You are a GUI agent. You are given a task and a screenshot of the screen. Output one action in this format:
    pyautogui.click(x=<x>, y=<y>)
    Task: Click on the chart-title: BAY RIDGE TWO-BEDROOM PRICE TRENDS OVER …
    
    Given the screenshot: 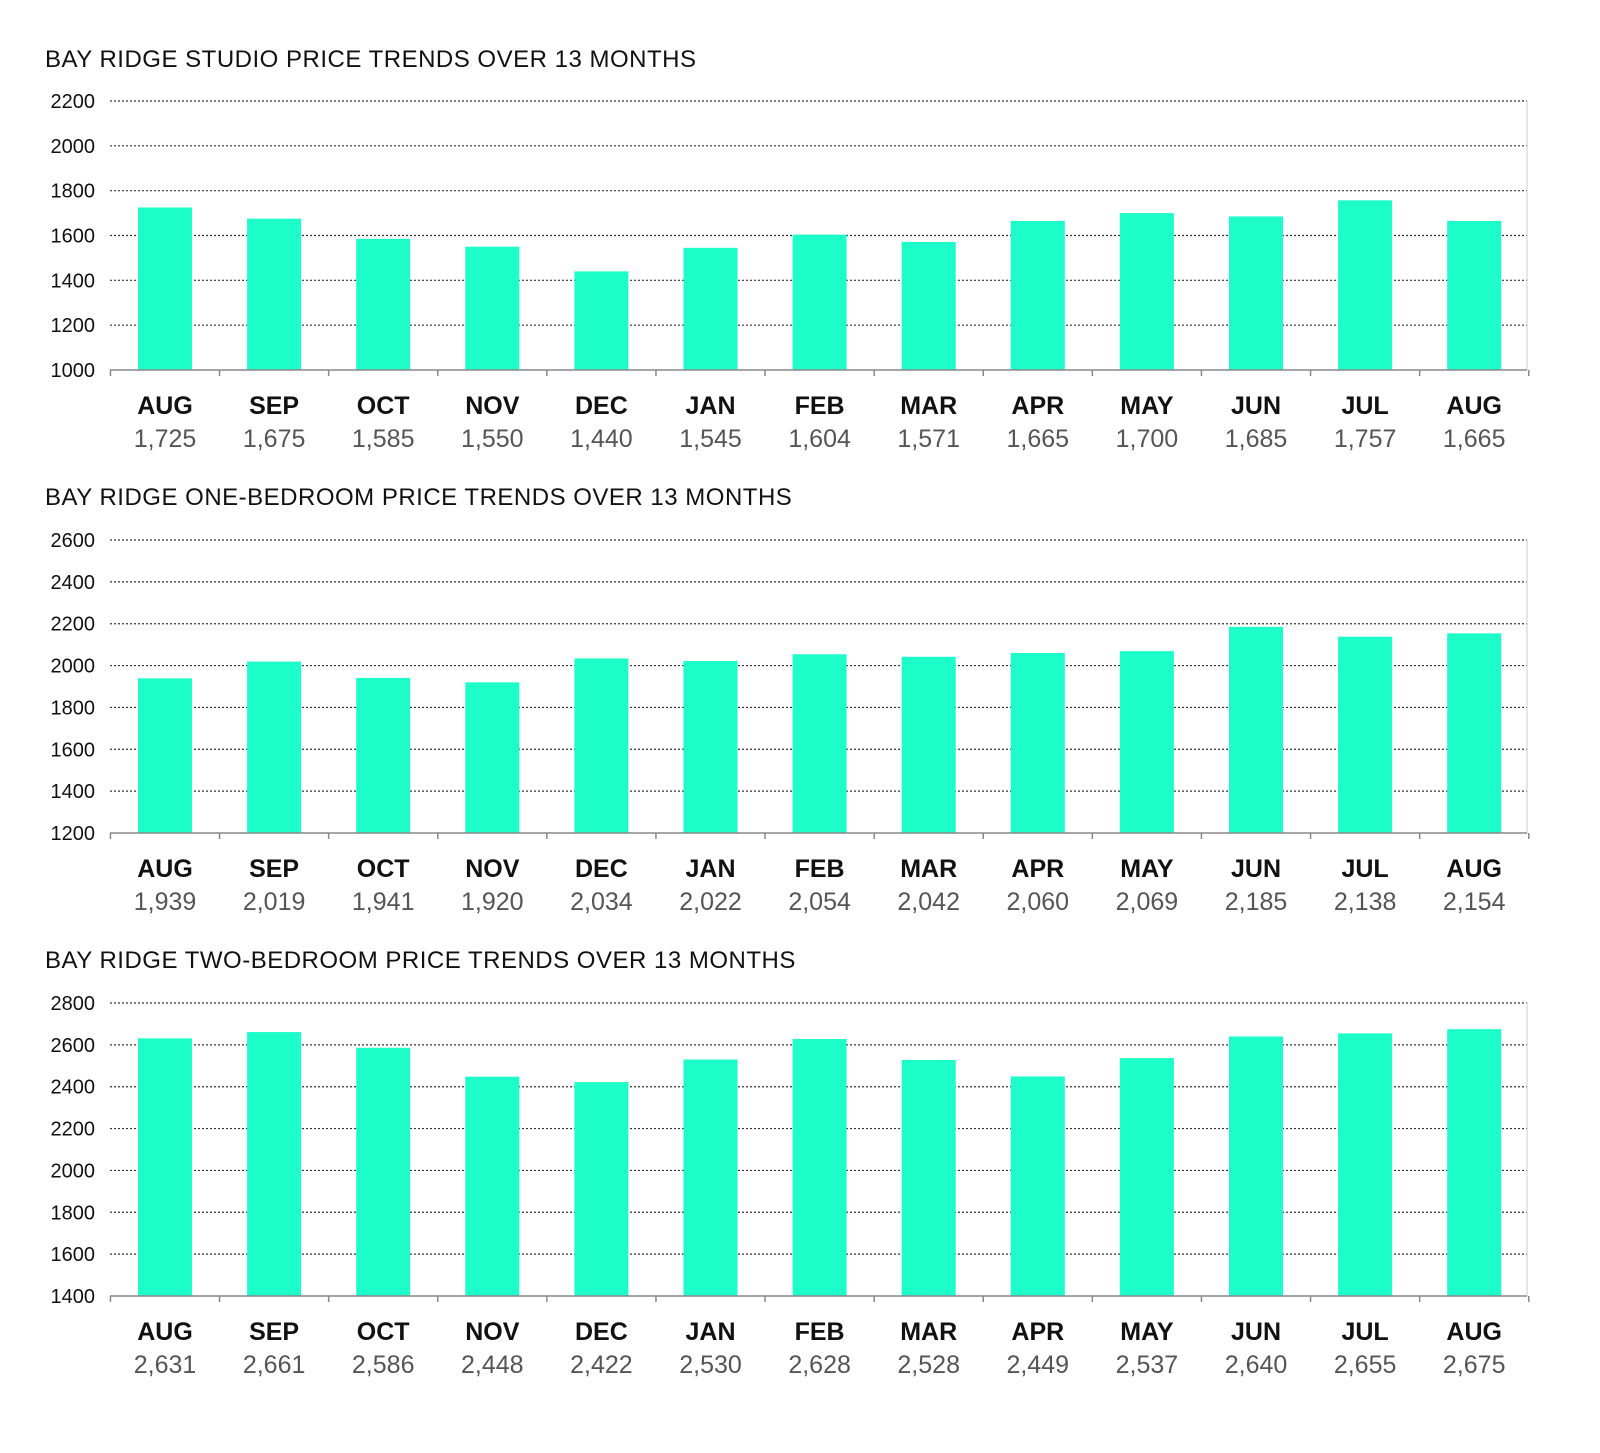 What is the action you would take?
    pyautogui.click(x=420, y=960)
    